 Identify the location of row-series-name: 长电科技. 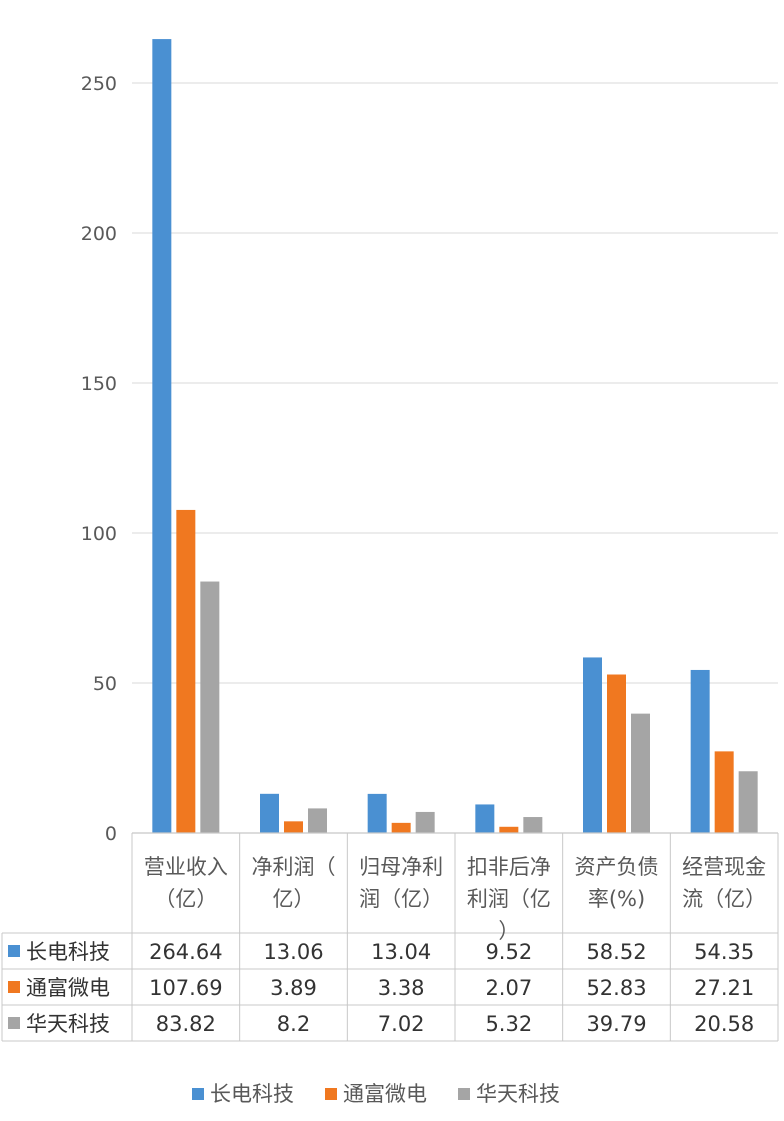
(68, 952).